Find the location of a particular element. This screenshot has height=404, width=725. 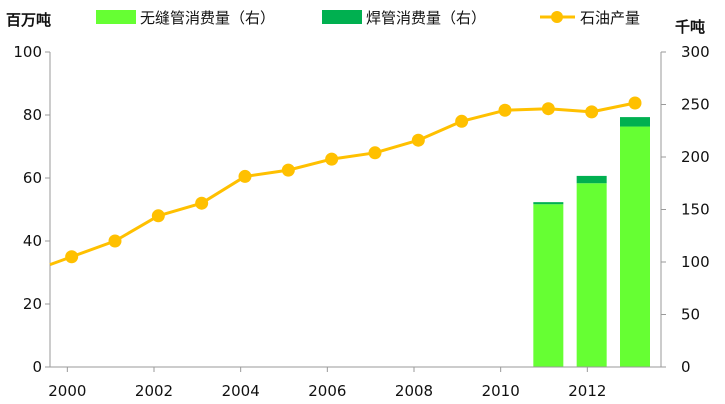

x-tick-label-1: 2002 is located at coordinates (154, 391).